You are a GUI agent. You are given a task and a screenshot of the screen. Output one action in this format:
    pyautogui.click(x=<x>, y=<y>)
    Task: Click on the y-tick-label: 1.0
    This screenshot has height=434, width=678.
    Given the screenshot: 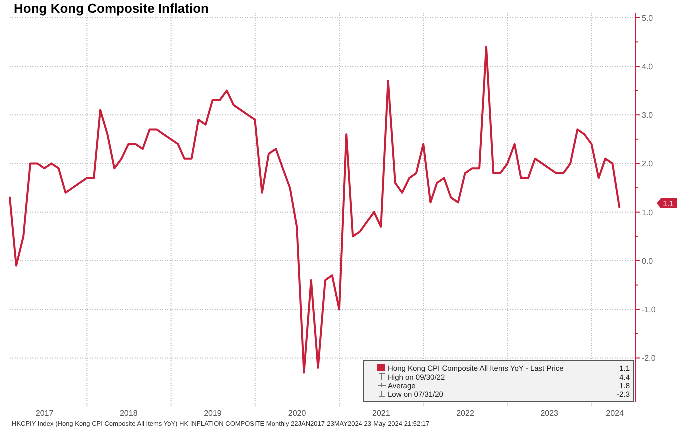 What is the action you would take?
    pyautogui.click(x=648, y=213)
    